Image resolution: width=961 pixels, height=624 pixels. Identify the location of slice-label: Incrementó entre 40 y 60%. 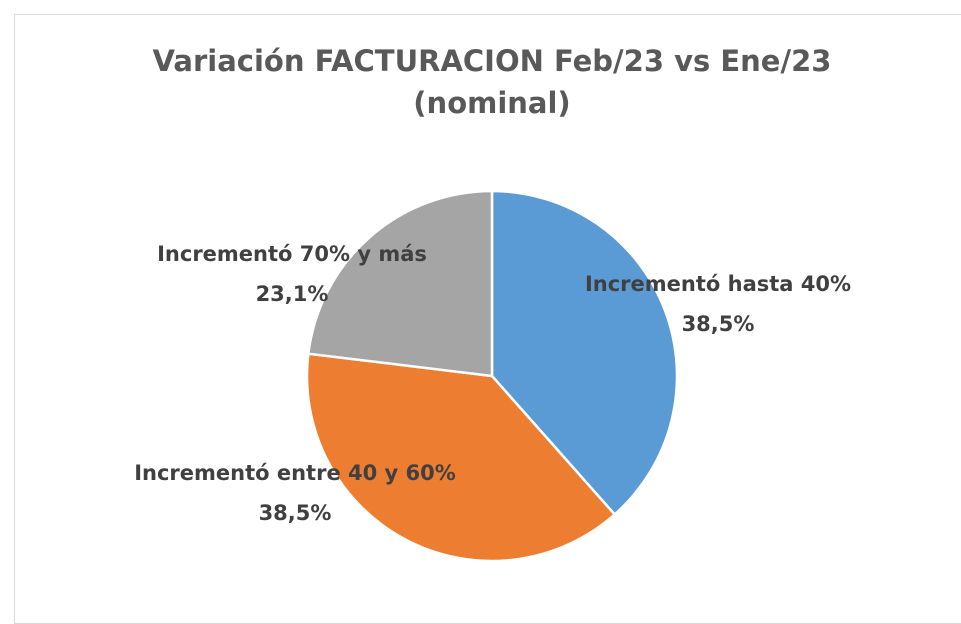
(295, 473).